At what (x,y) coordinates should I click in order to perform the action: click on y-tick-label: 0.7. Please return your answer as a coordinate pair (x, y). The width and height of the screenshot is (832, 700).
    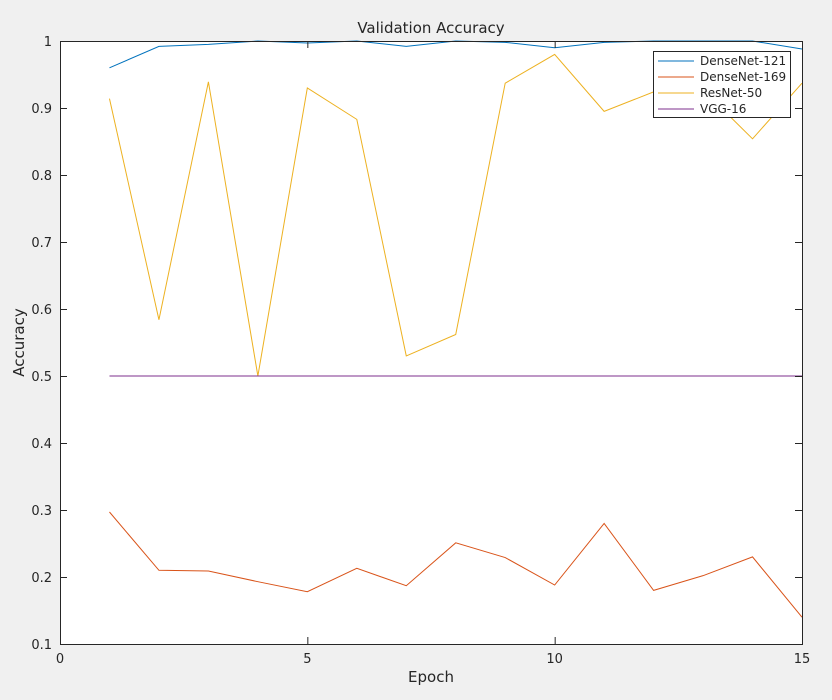
    Looking at the image, I should click on (41, 243).